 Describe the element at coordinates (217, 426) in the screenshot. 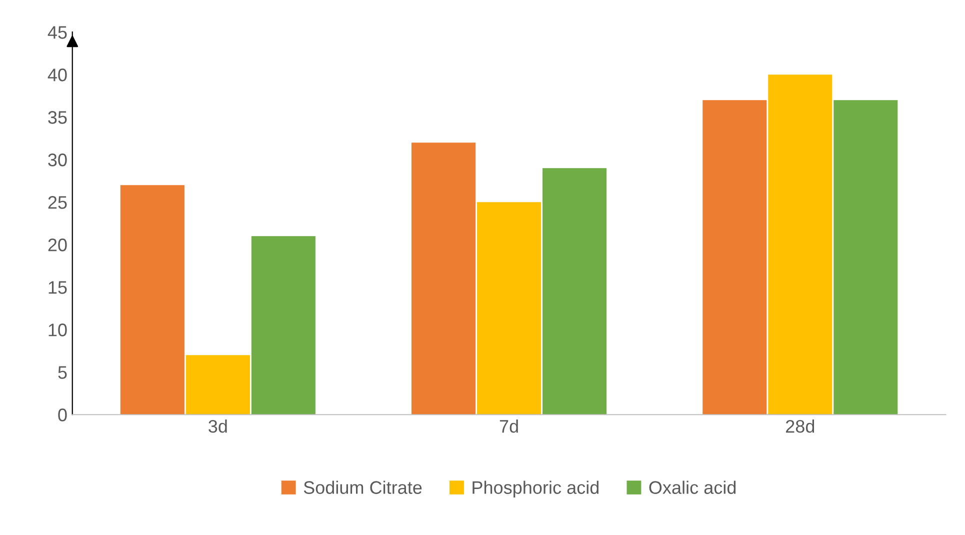

I see `x-tick-label: 3d` at that location.